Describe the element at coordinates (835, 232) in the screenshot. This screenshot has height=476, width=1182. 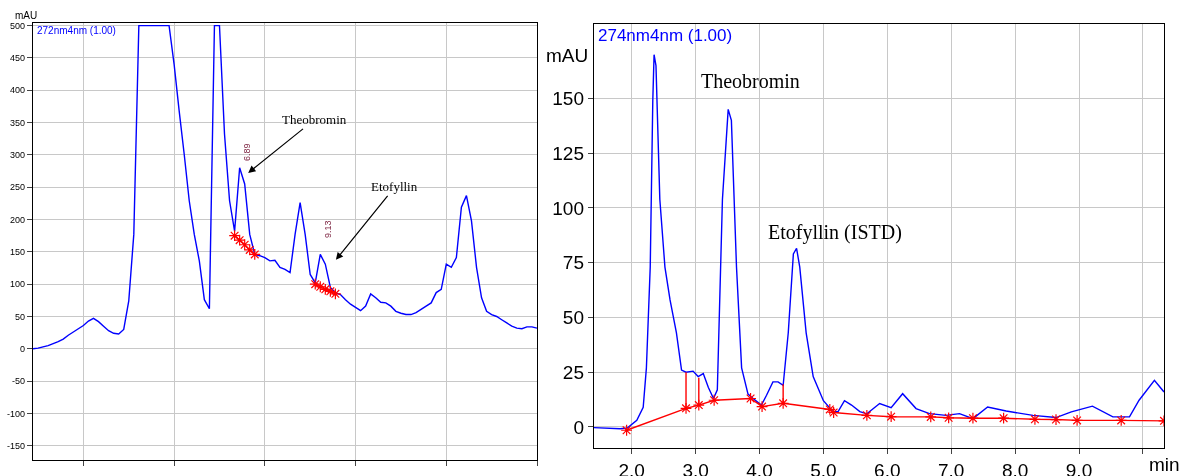
I see `annotation: Etofyllin (ISTD)` at that location.